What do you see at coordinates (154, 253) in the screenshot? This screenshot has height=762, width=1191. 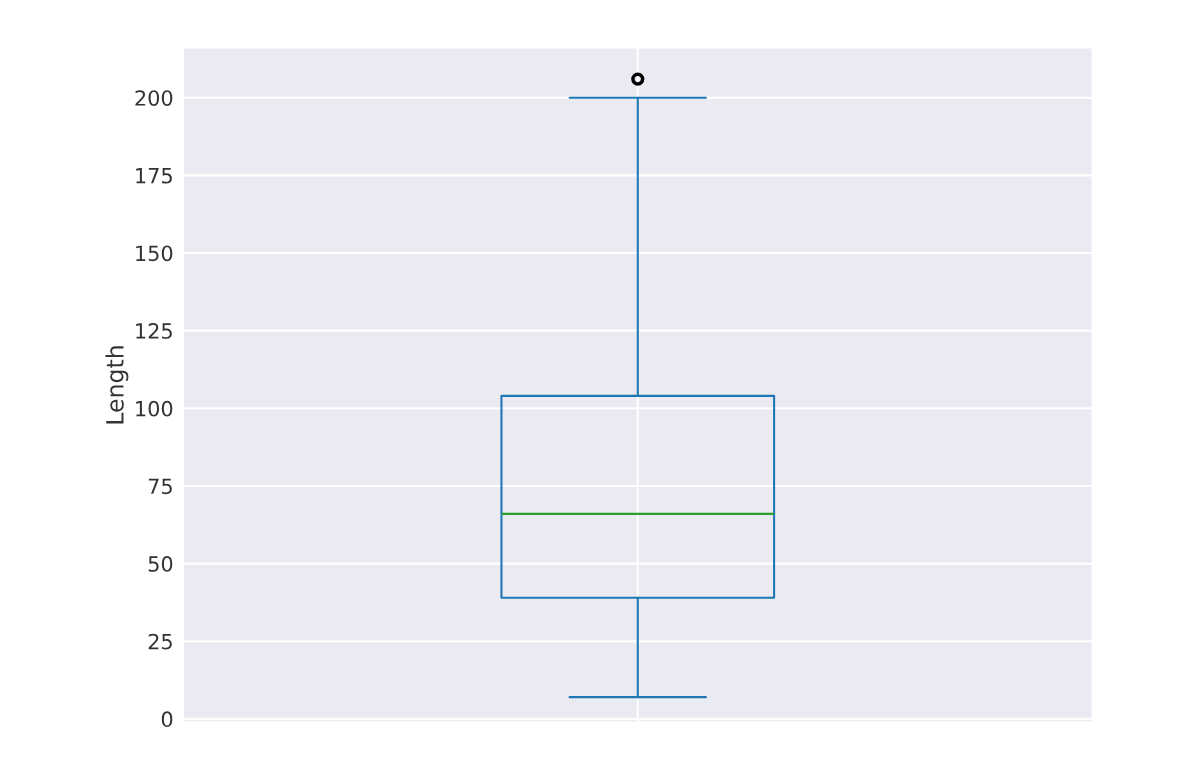 I see `y-tick-label: 150` at bounding box center [154, 253].